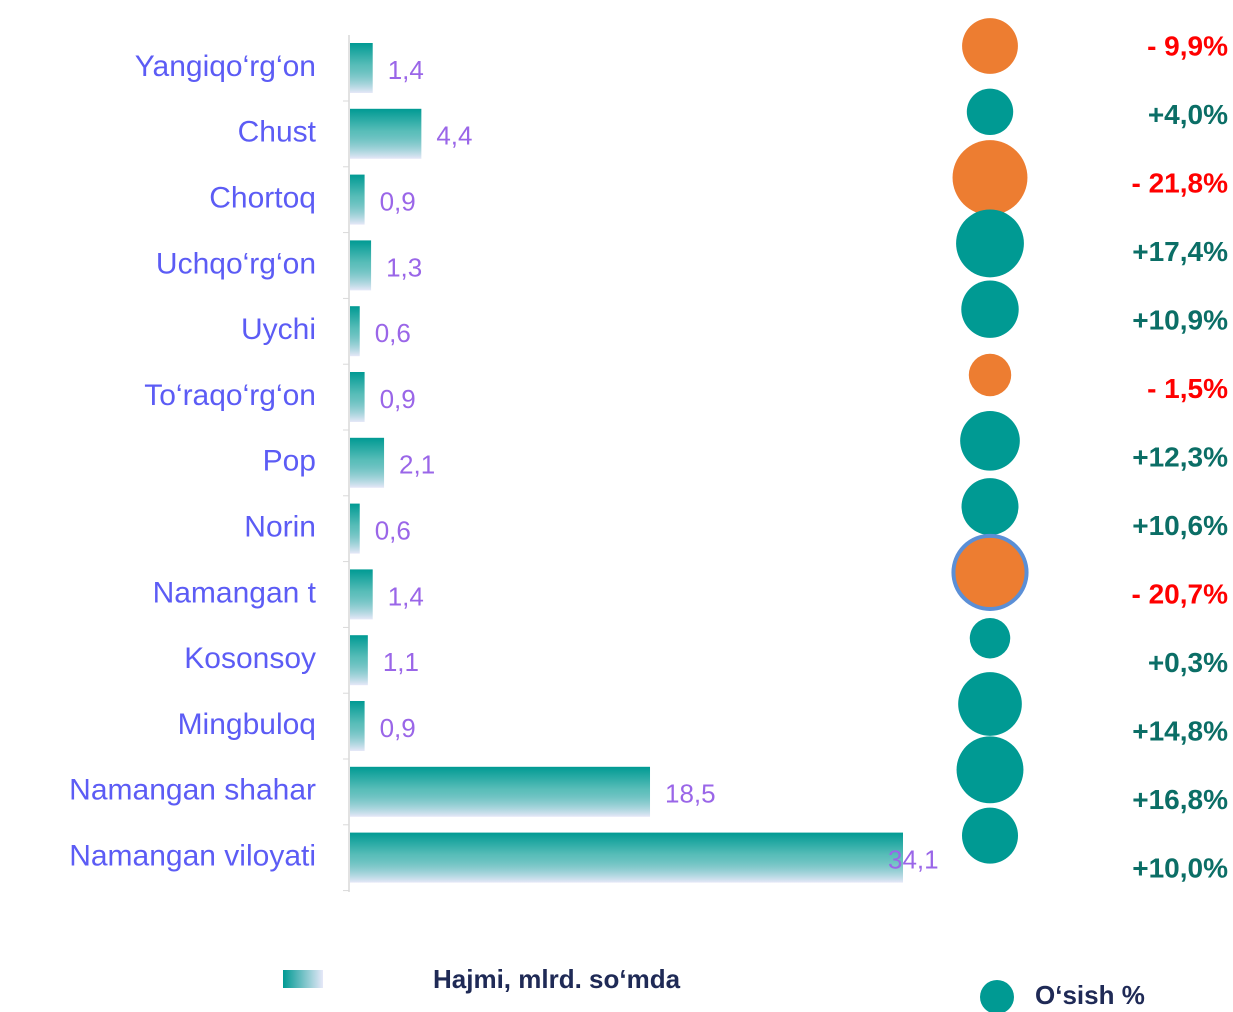  What do you see at coordinates (1180, 525) in the screenshot?
I see `growth-label: +10,6%` at bounding box center [1180, 525].